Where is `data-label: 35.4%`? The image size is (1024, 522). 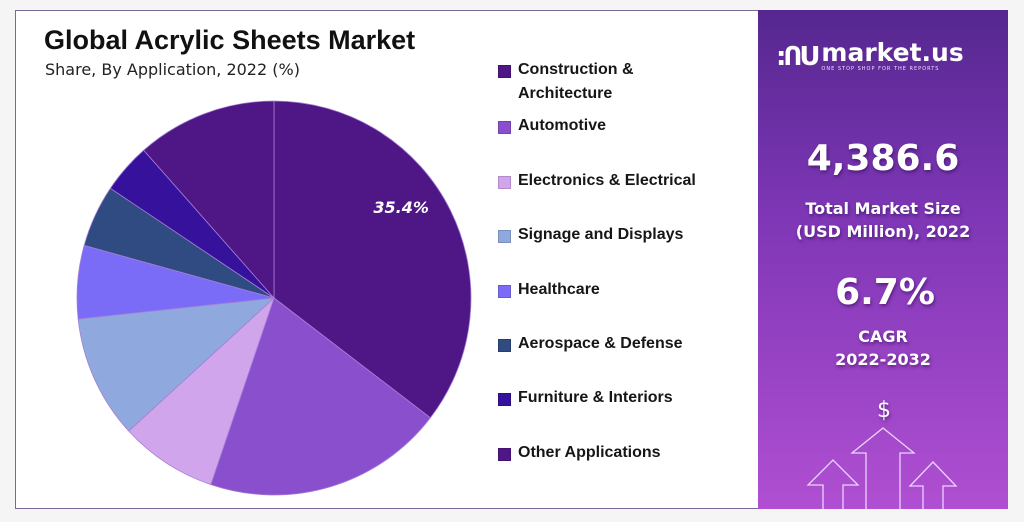
data-label: 35.4% is located at coordinates (401, 207).